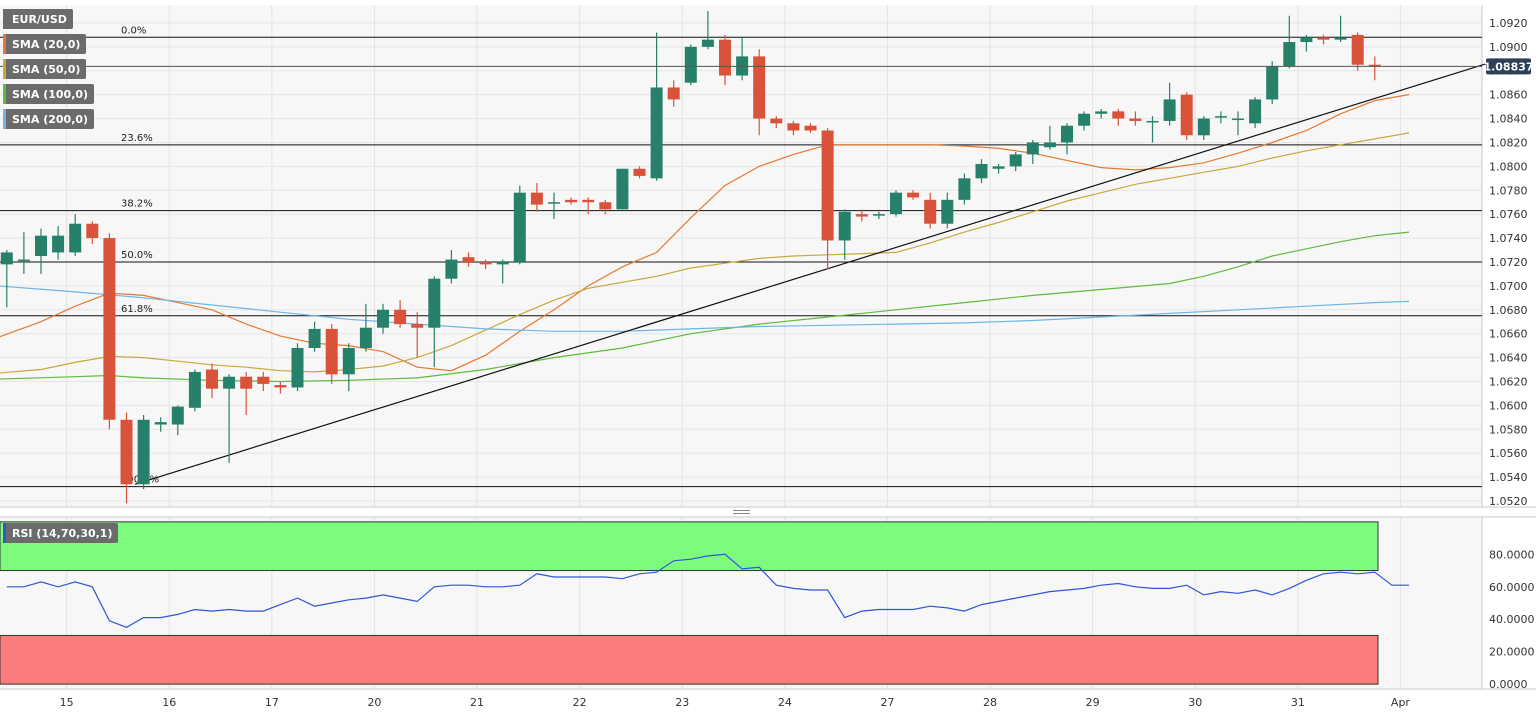 This screenshot has height=727, width=1536. I want to click on legend-item-sma50: SMA (50,0), so click(45, 69).